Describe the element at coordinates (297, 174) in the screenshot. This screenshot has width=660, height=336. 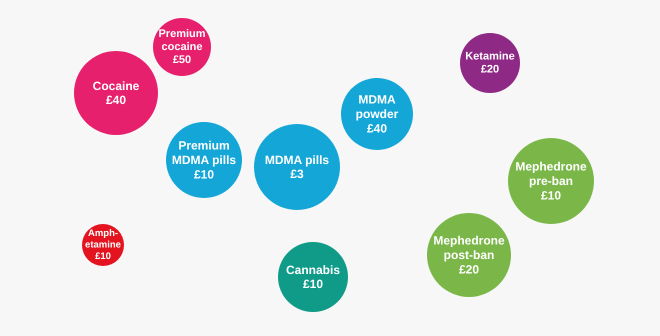
I see `data-label: £3` at that location.